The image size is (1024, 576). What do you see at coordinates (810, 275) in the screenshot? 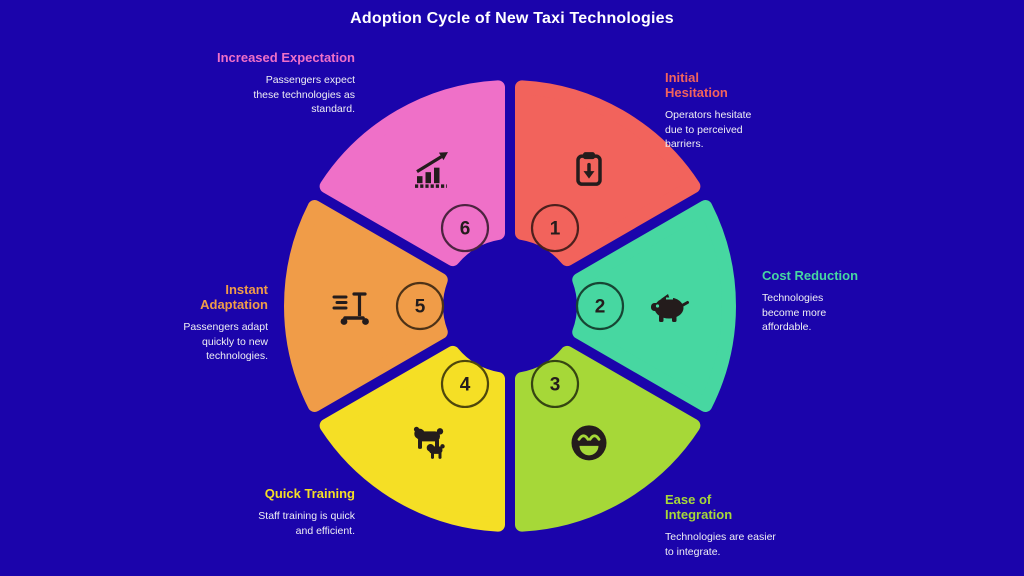
I see `label-title: Cost Reduction` at bounding box center [810, 275].